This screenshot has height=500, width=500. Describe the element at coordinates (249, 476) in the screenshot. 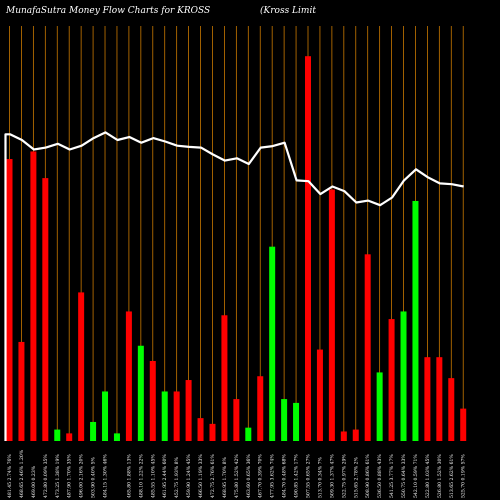

I see `x-tick-label: 463.60 0.65% 36%` at that location.